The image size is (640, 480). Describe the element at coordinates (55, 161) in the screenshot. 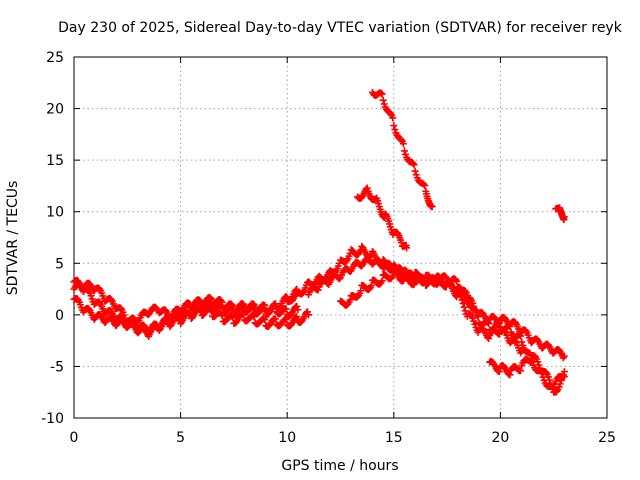

I see `y-tick-label: 15` at that location.